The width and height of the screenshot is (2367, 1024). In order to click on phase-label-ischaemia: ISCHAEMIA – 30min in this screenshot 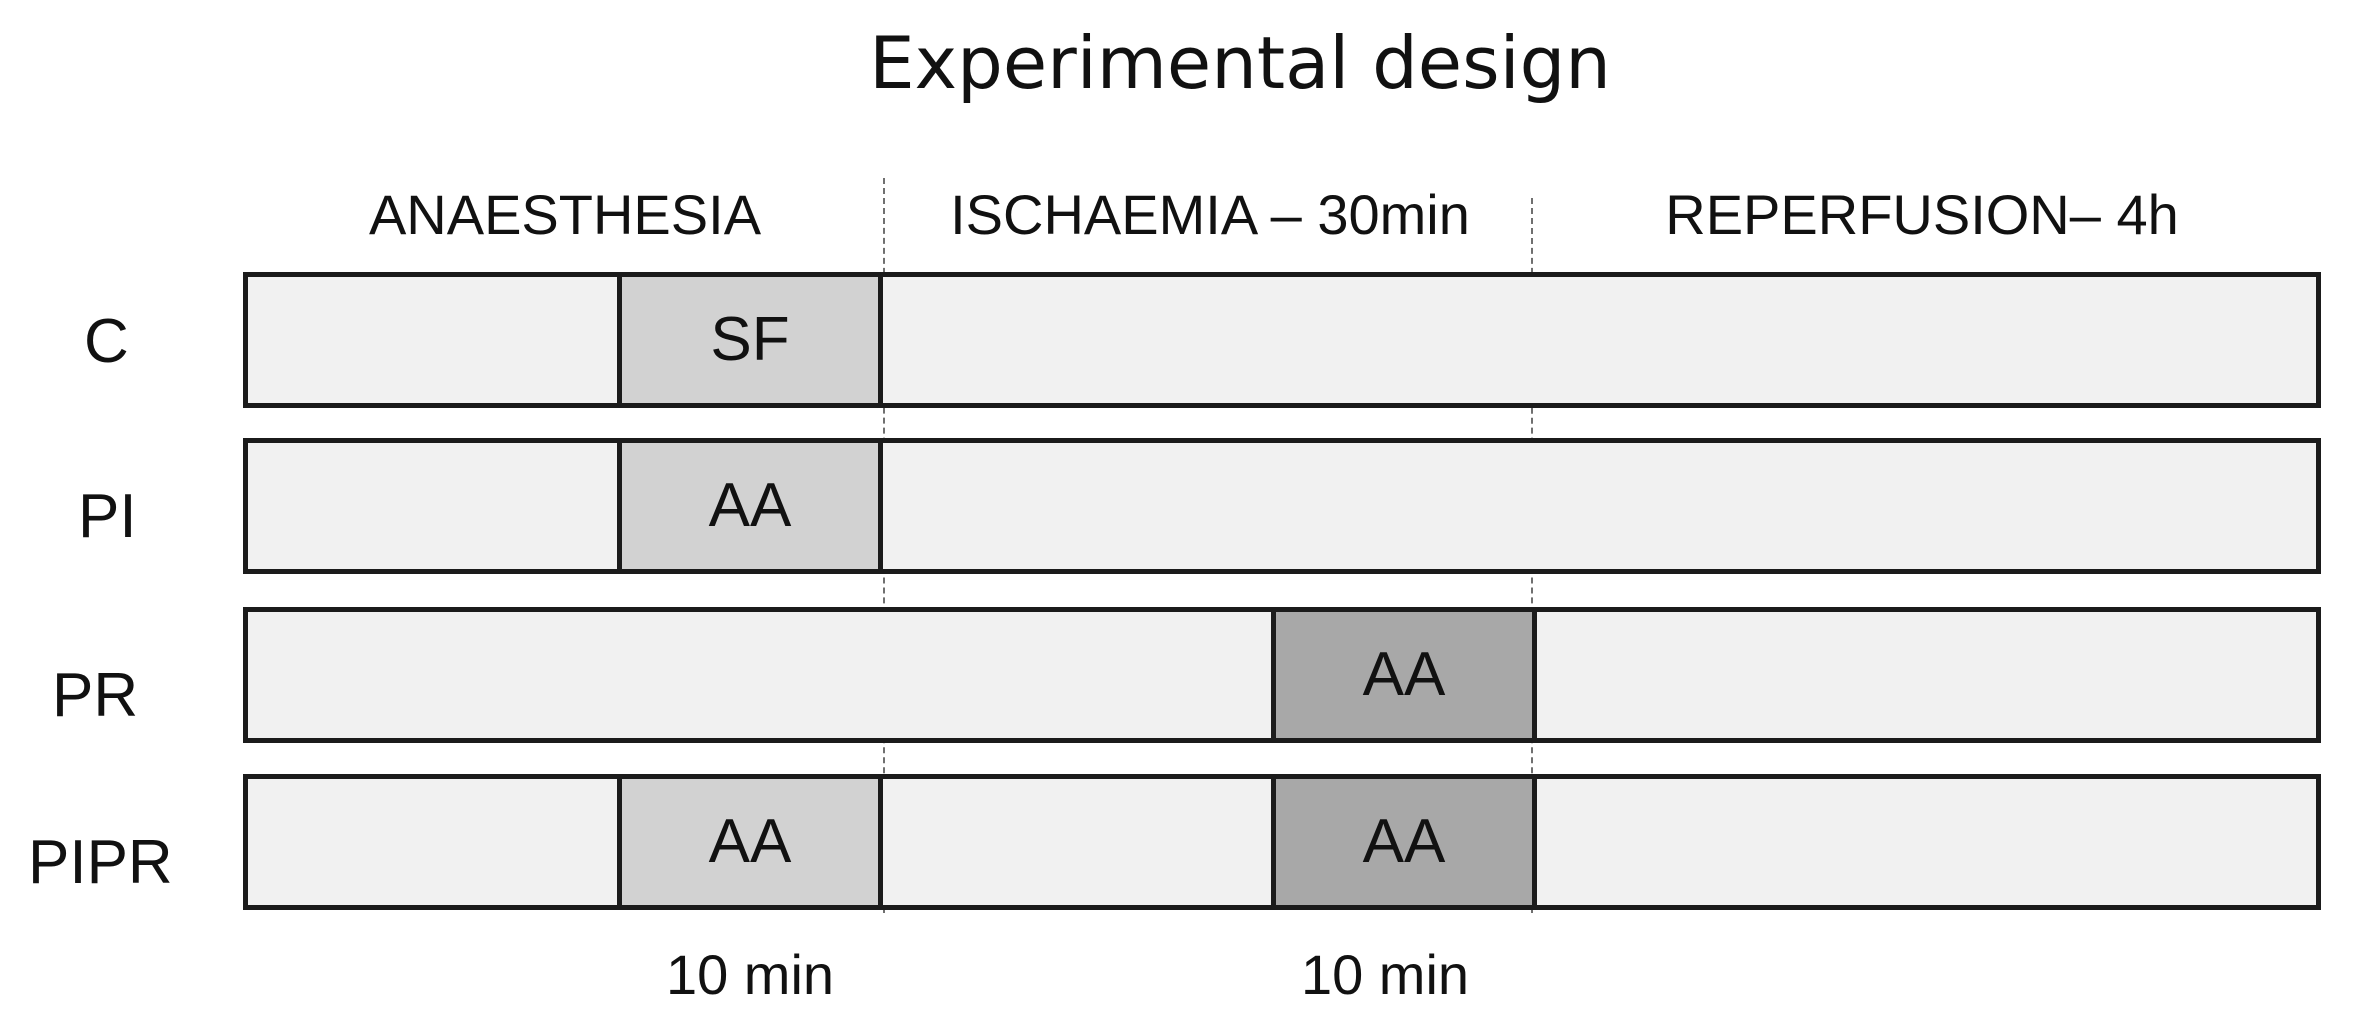, I will do `click(1210, 214)`.